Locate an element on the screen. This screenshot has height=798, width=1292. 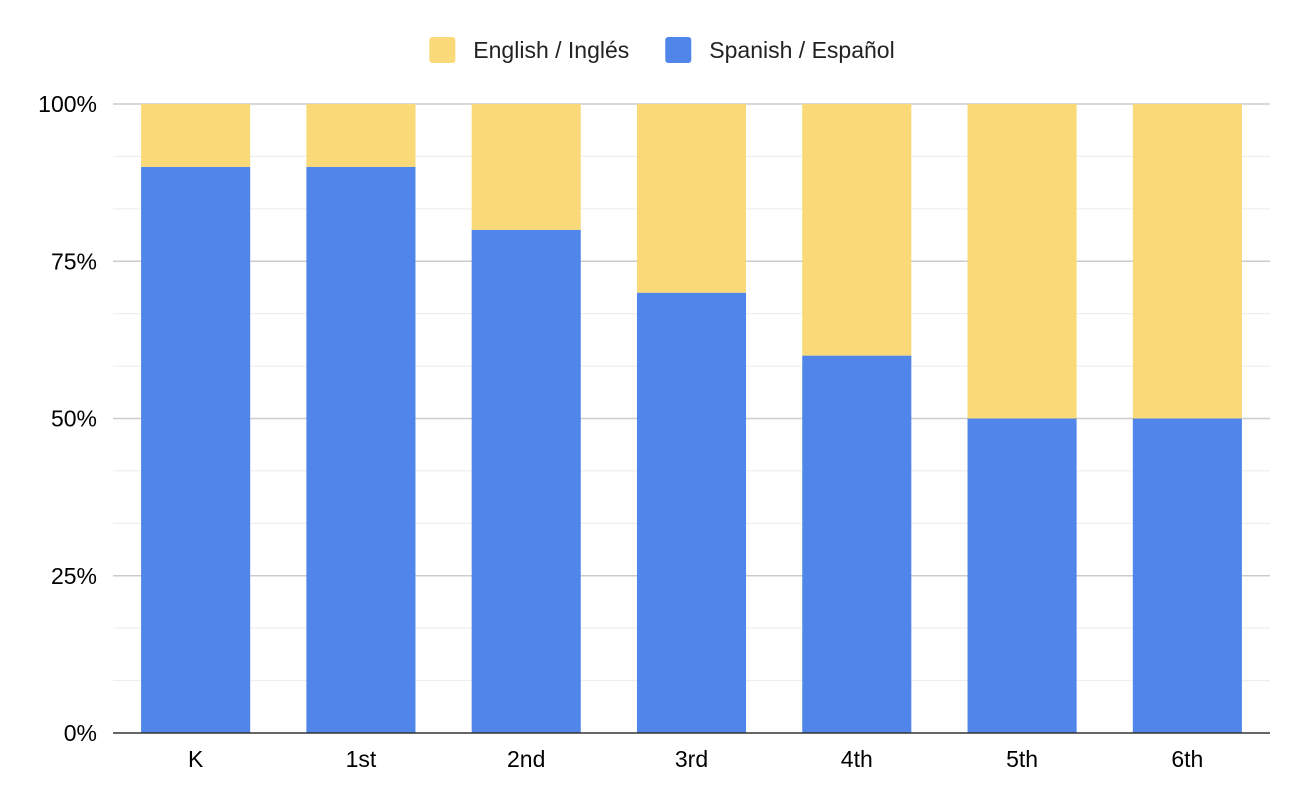
x-tick-label: K is located at coordinates (196, 759).